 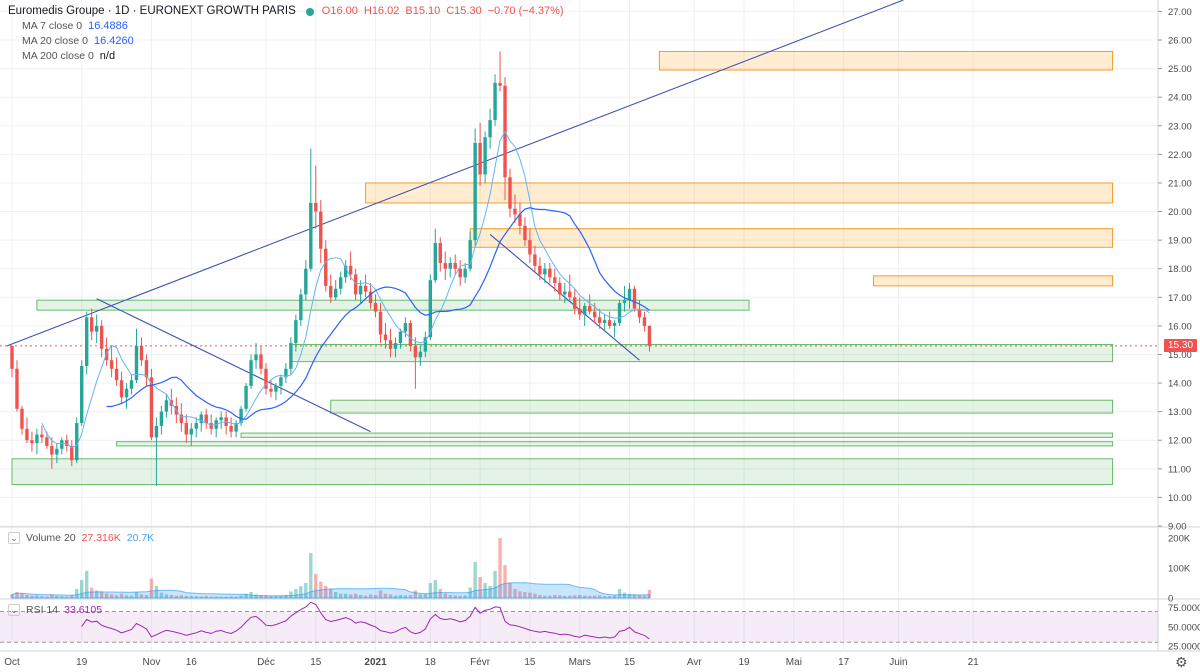 What do you see at coordinates (309, 11) in the screenshot?
I see `market-status-icon` at bounding box center [309, 11].